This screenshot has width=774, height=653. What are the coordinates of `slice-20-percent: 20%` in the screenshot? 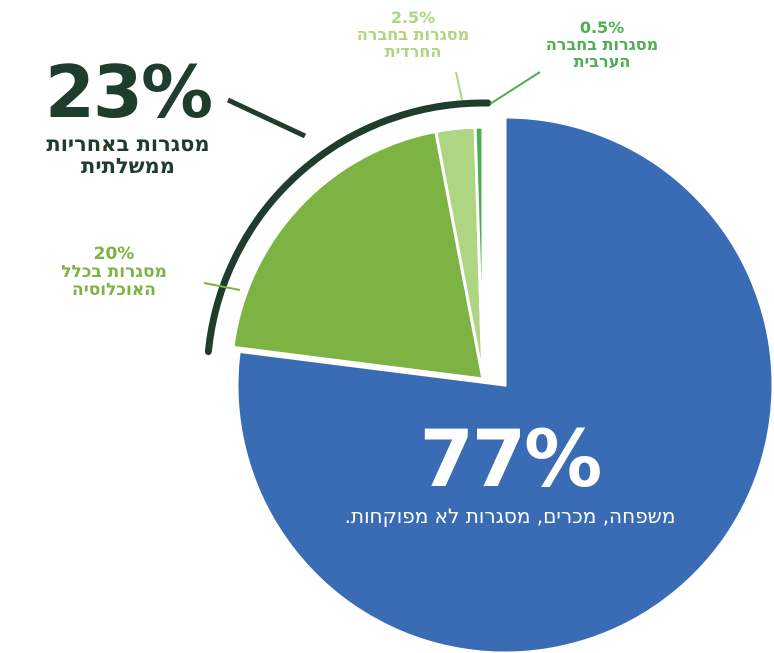 It's located at (114, 254).